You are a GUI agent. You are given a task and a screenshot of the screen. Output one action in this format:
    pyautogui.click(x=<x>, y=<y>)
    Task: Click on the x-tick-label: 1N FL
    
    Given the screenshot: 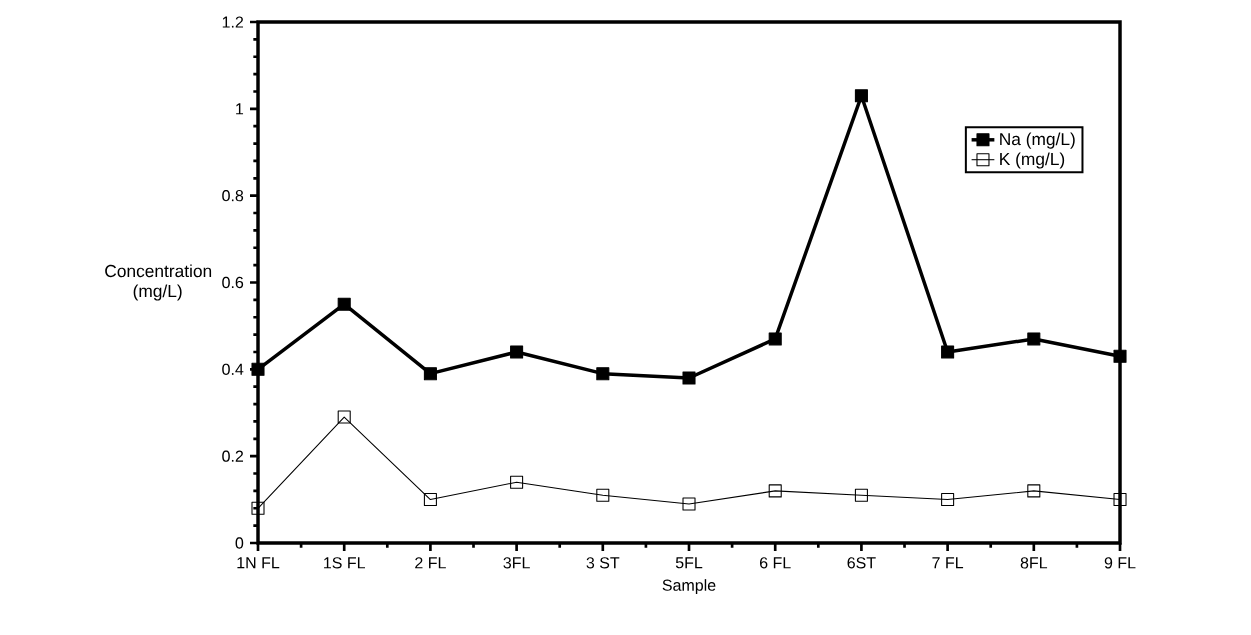 What is the action you would take?
    pyautogui.click(x=258, y=563)
    